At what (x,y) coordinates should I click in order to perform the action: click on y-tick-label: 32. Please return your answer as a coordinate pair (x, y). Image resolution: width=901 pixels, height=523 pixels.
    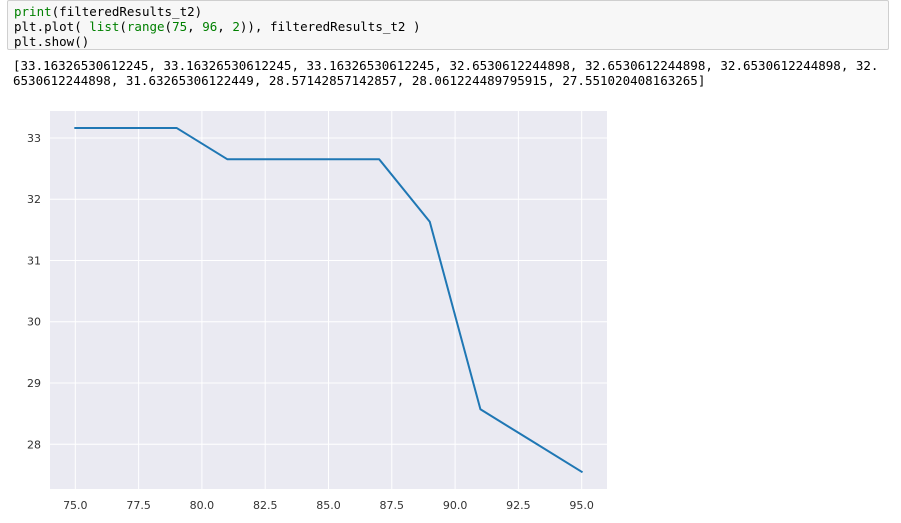
    Looking at the image, I should click on (34, 199).